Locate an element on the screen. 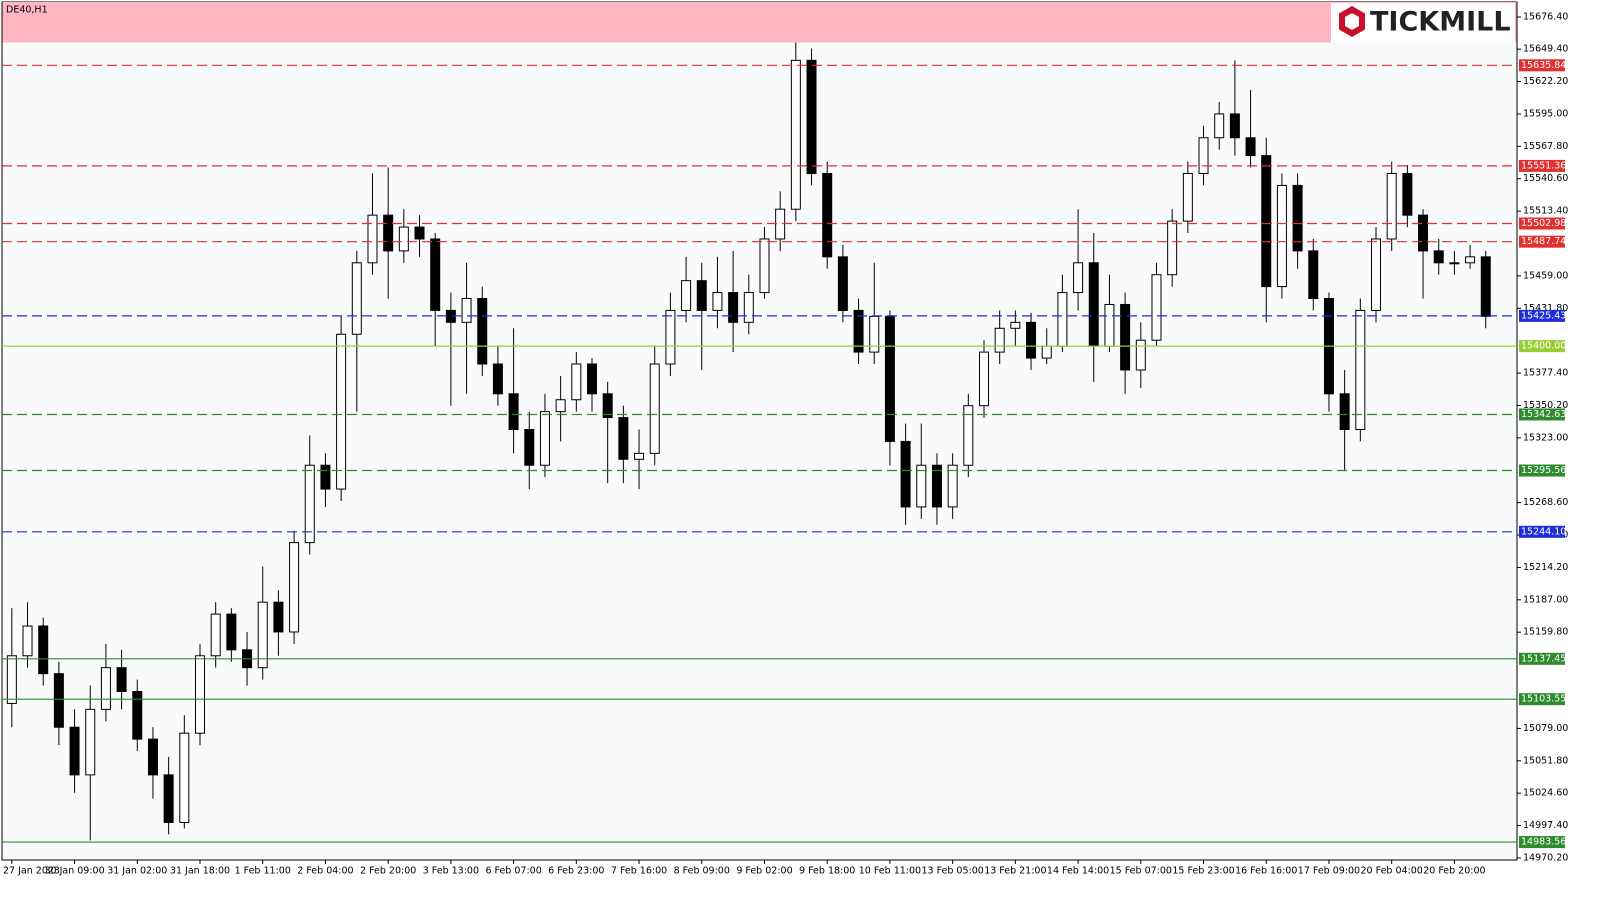 Image resolution: width=1600 pixels, height=904 pixels. x-tick-label: 8 Feb 09:00 is located at coordinates (702, 871).